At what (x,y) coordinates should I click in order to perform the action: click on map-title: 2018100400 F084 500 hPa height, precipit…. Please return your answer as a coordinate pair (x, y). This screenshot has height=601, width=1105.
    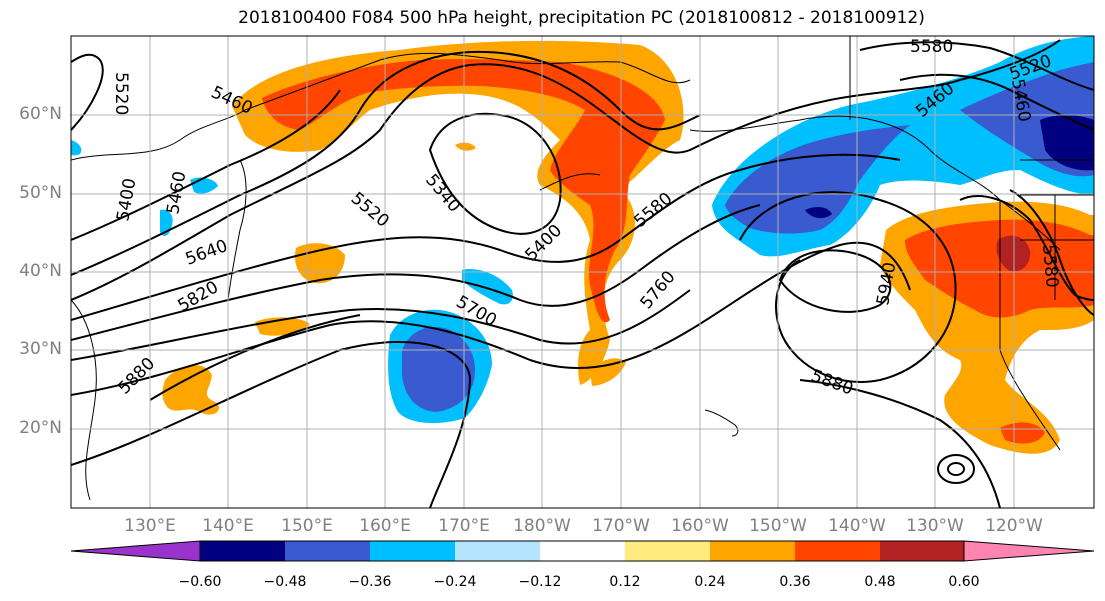
    Looking at the image, I should click on (581, 18).